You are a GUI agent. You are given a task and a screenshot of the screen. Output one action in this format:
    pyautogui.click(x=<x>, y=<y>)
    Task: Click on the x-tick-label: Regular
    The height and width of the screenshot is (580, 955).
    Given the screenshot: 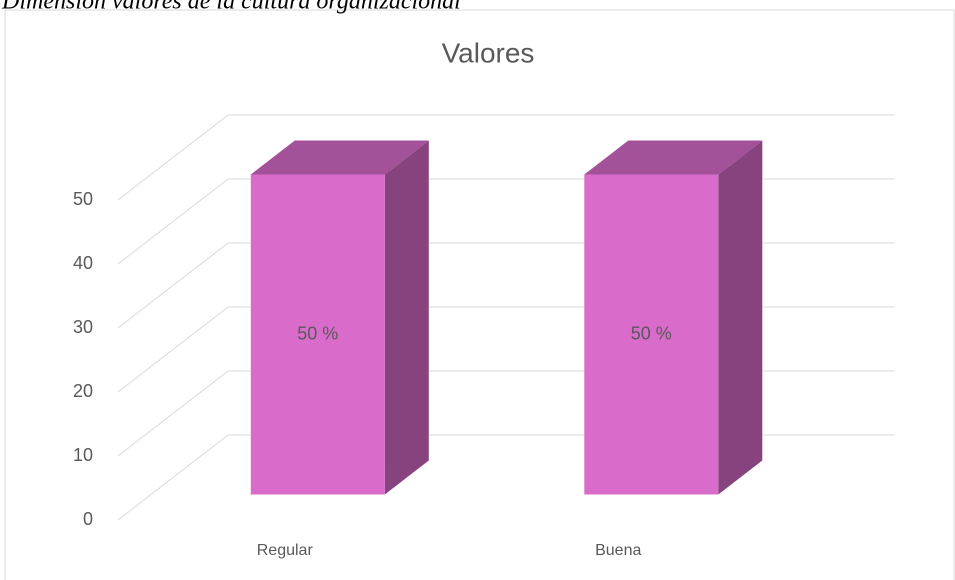 What is the action you would take?
    pyautogui.click(x=285, y=550)
    